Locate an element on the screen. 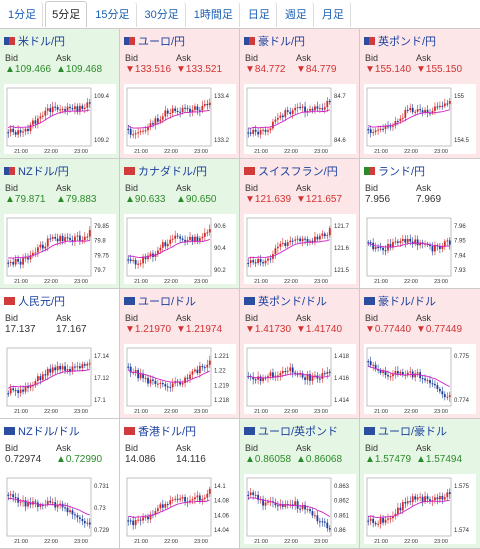  pair-link: ユーロ/豪ドル is located at coordinates (413, 432).